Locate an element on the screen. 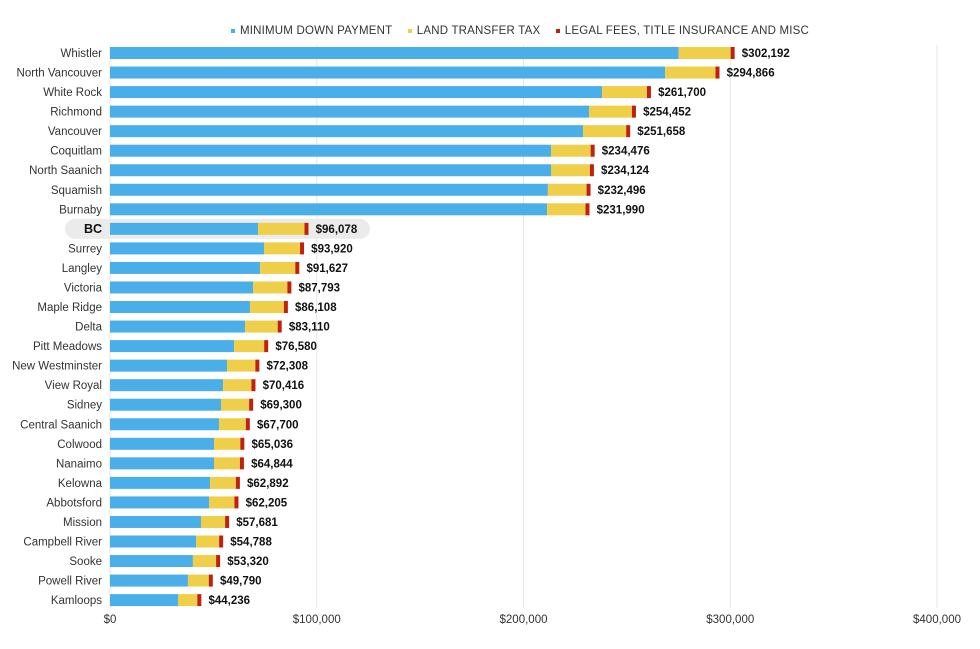 The height and width of the screenshot is (649, 980). category-label: Langley is located at coordinates (82, 269).